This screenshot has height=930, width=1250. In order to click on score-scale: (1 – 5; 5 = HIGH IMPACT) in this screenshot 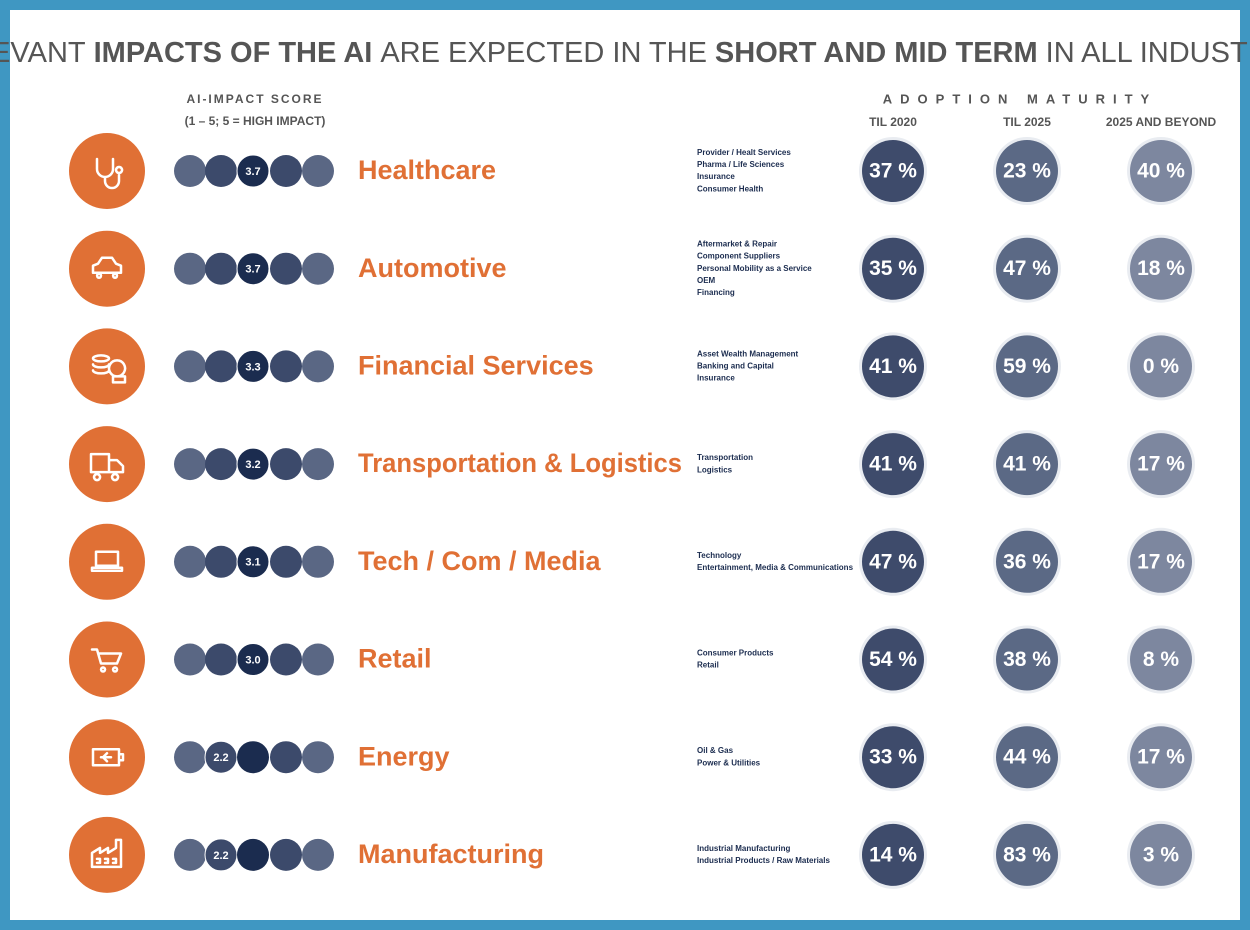, I will do `click(255, 121)`.